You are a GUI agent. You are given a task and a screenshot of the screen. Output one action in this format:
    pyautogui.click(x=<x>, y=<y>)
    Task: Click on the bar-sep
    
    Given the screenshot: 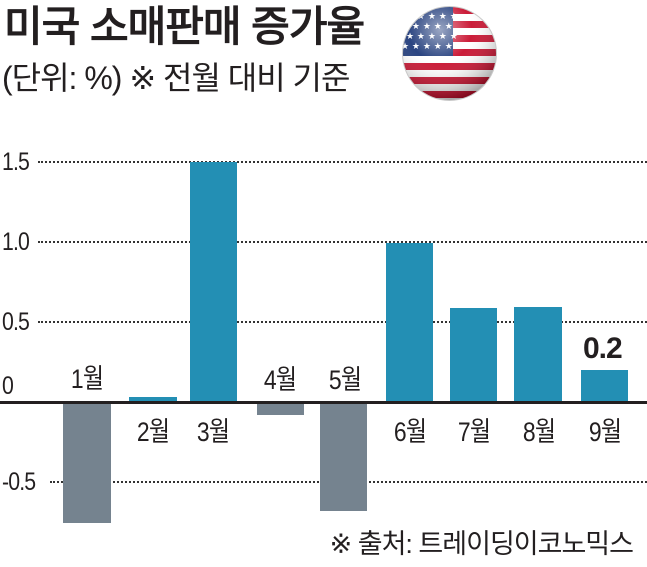 What is the action you would take?
    pyautogui.click(x=604, y=386)
    